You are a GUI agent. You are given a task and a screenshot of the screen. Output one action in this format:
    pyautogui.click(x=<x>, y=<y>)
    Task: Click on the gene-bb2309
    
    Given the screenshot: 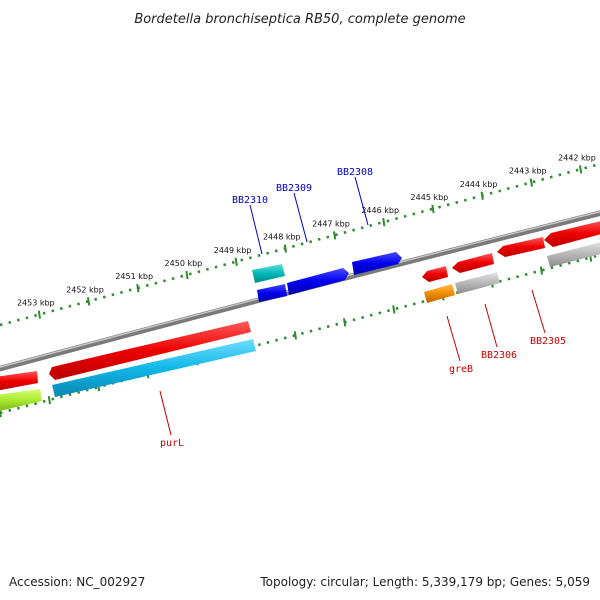 What is the action you would take?
    pyautogui.click(x=318, y=281)
    